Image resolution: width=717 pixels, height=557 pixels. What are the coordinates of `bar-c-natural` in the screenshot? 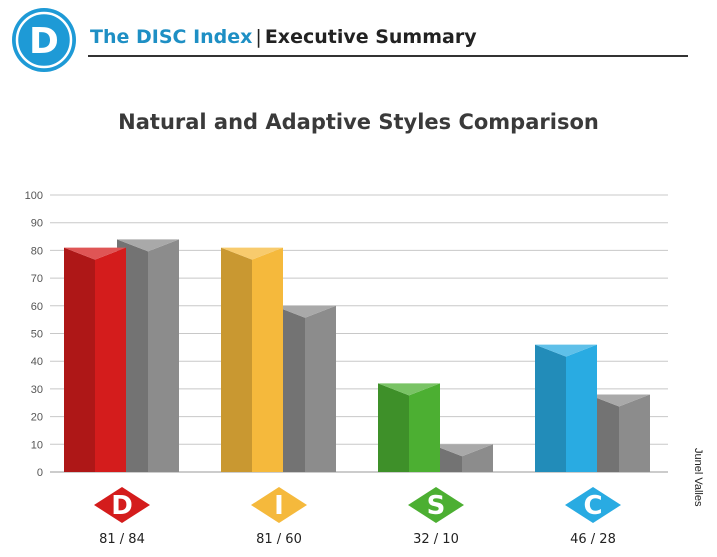 It's located at (566, 408).